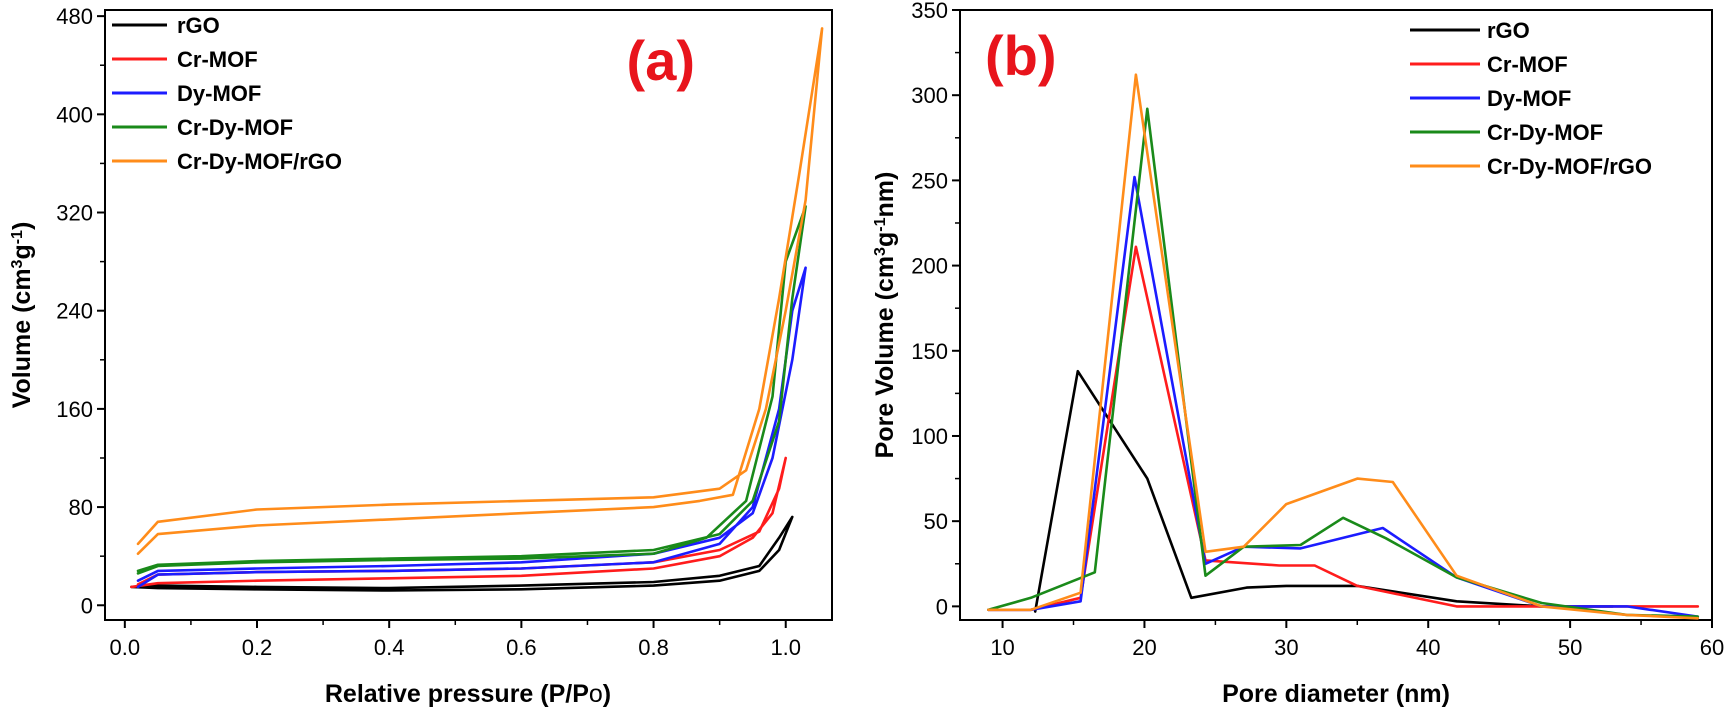  I want to click on x-tick-label: 40, so click(1428, 647).